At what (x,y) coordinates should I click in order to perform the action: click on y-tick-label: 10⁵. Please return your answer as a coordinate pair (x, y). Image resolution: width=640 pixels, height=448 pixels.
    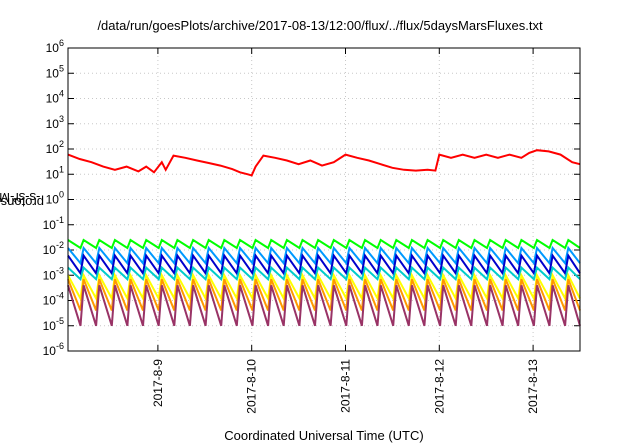
    Looking at the image, I should click on (55, 71).